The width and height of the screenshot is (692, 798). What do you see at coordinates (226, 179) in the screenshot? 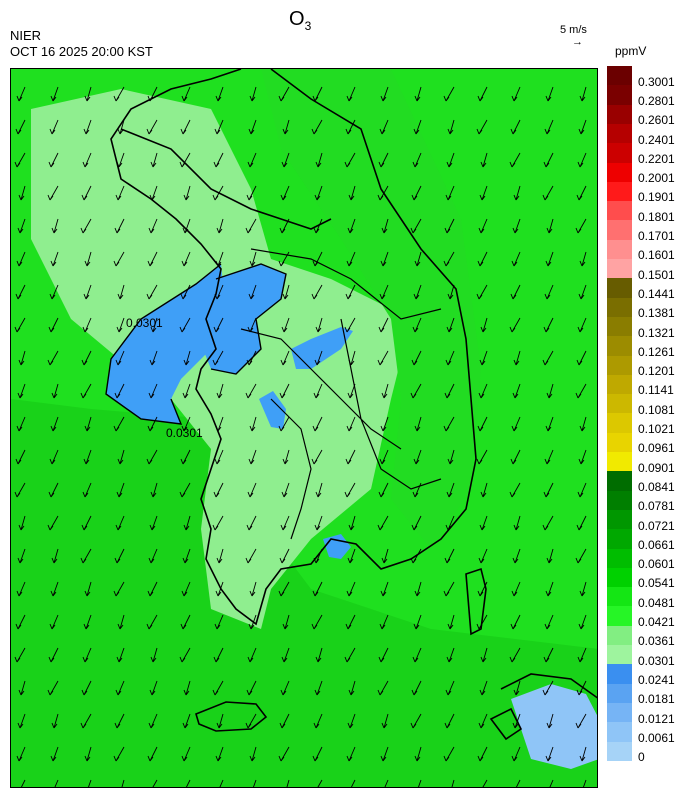
I see `north-boundary` at bounding box center [226, 179].